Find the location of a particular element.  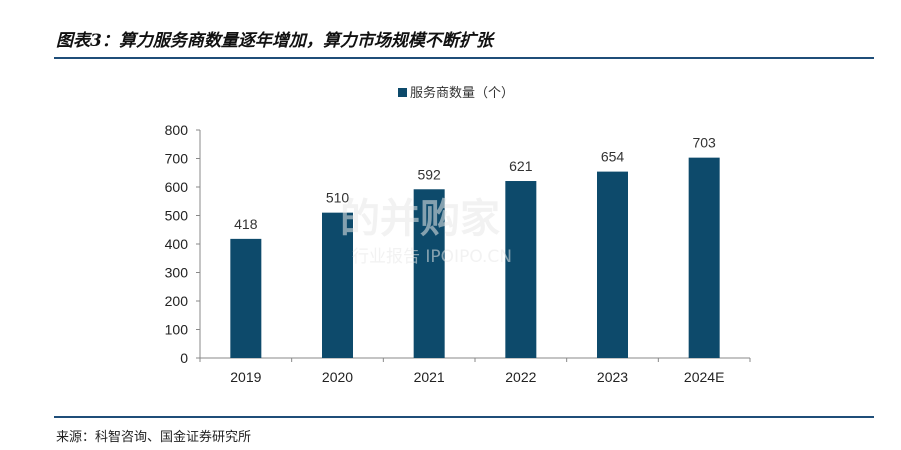

data-label-2023: 654 is located at coordinates (613, 157).